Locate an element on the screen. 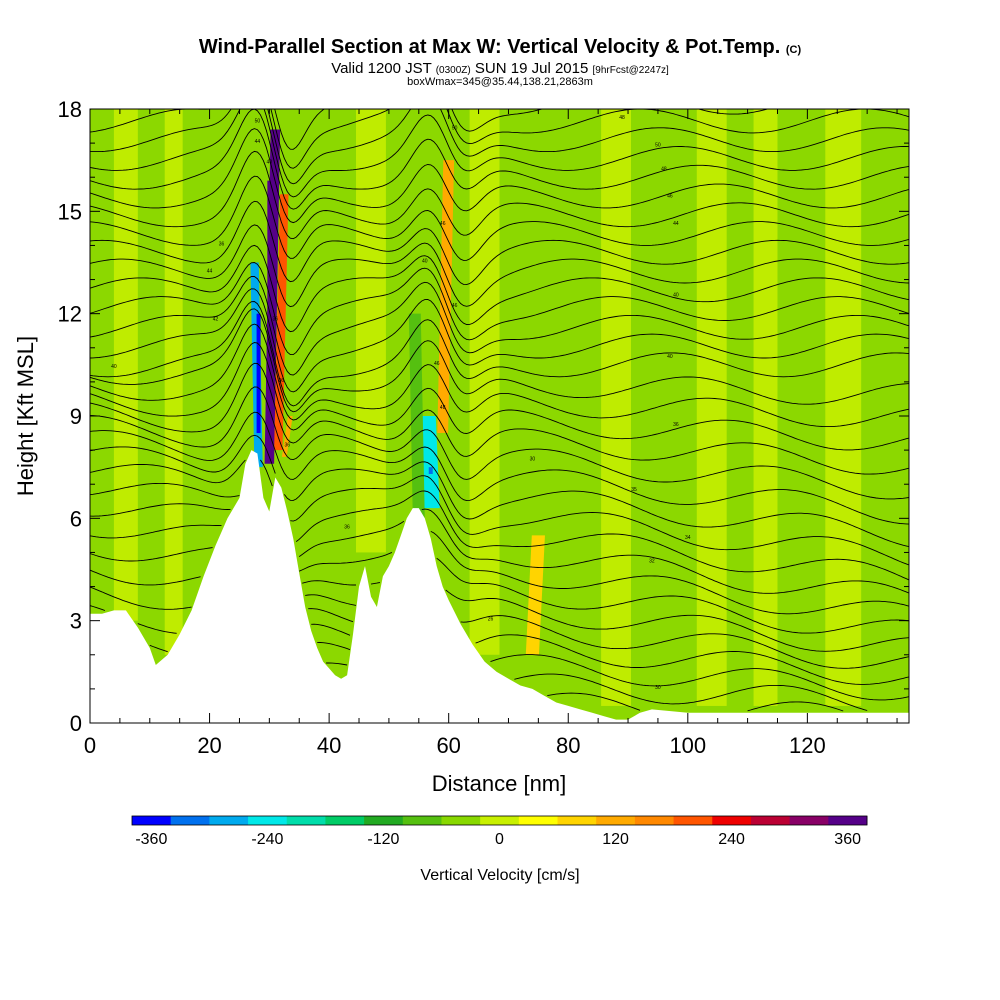  isentrope-label: 35 is located at coordinates (634, 490).